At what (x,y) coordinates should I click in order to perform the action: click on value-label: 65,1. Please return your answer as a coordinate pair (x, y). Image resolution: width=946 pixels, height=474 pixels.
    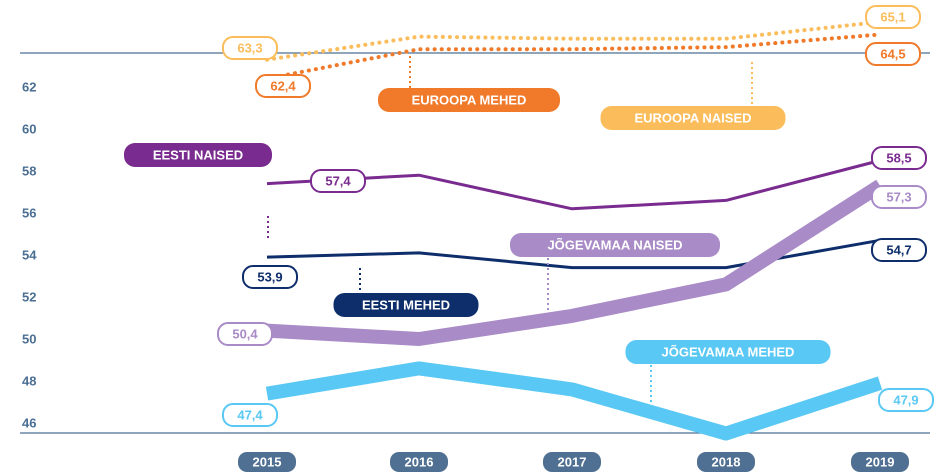
    Looking at the image, I should click on (892, 17).